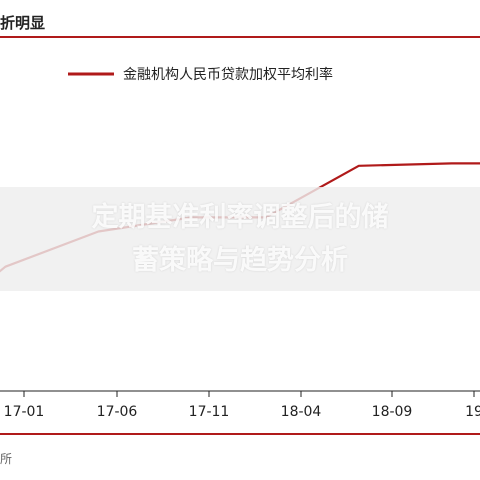 Image resolution: width=480 pixels, height=480 pixels. Describe the element at coordinates (242, 405) in the screenshot. I see `x-ticks: 17-01 17-06 17-11 18-04 18-09 19` at that location.